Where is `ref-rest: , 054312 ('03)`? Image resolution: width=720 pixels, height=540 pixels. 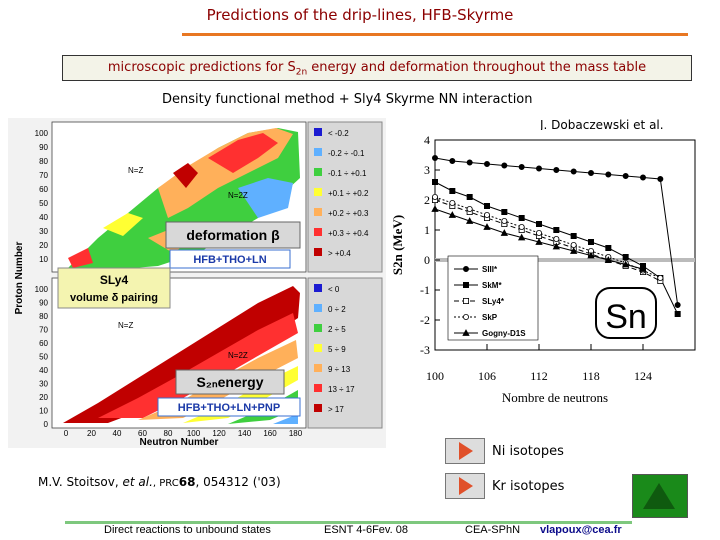 ref-rest: , 054312 ('03) is located at coordinates (238, 482).